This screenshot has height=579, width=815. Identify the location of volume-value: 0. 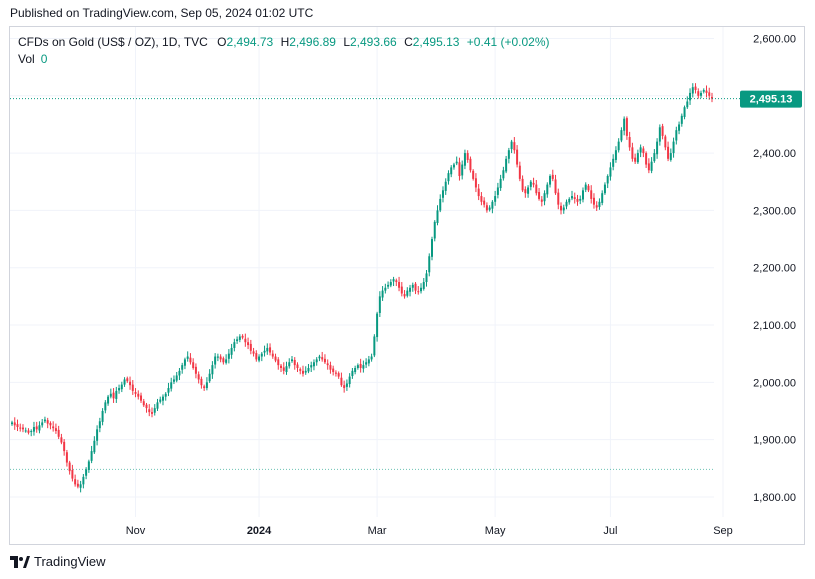
(44, 59).